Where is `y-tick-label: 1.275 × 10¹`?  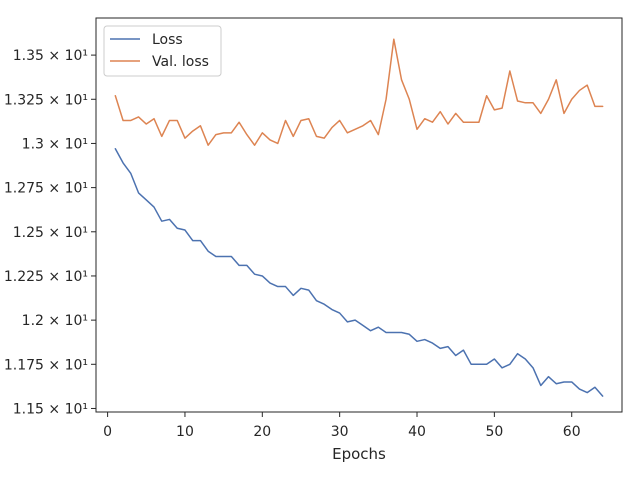
y-tick-label: 1.275 × 10¹ is located at coordinates (46, 189).